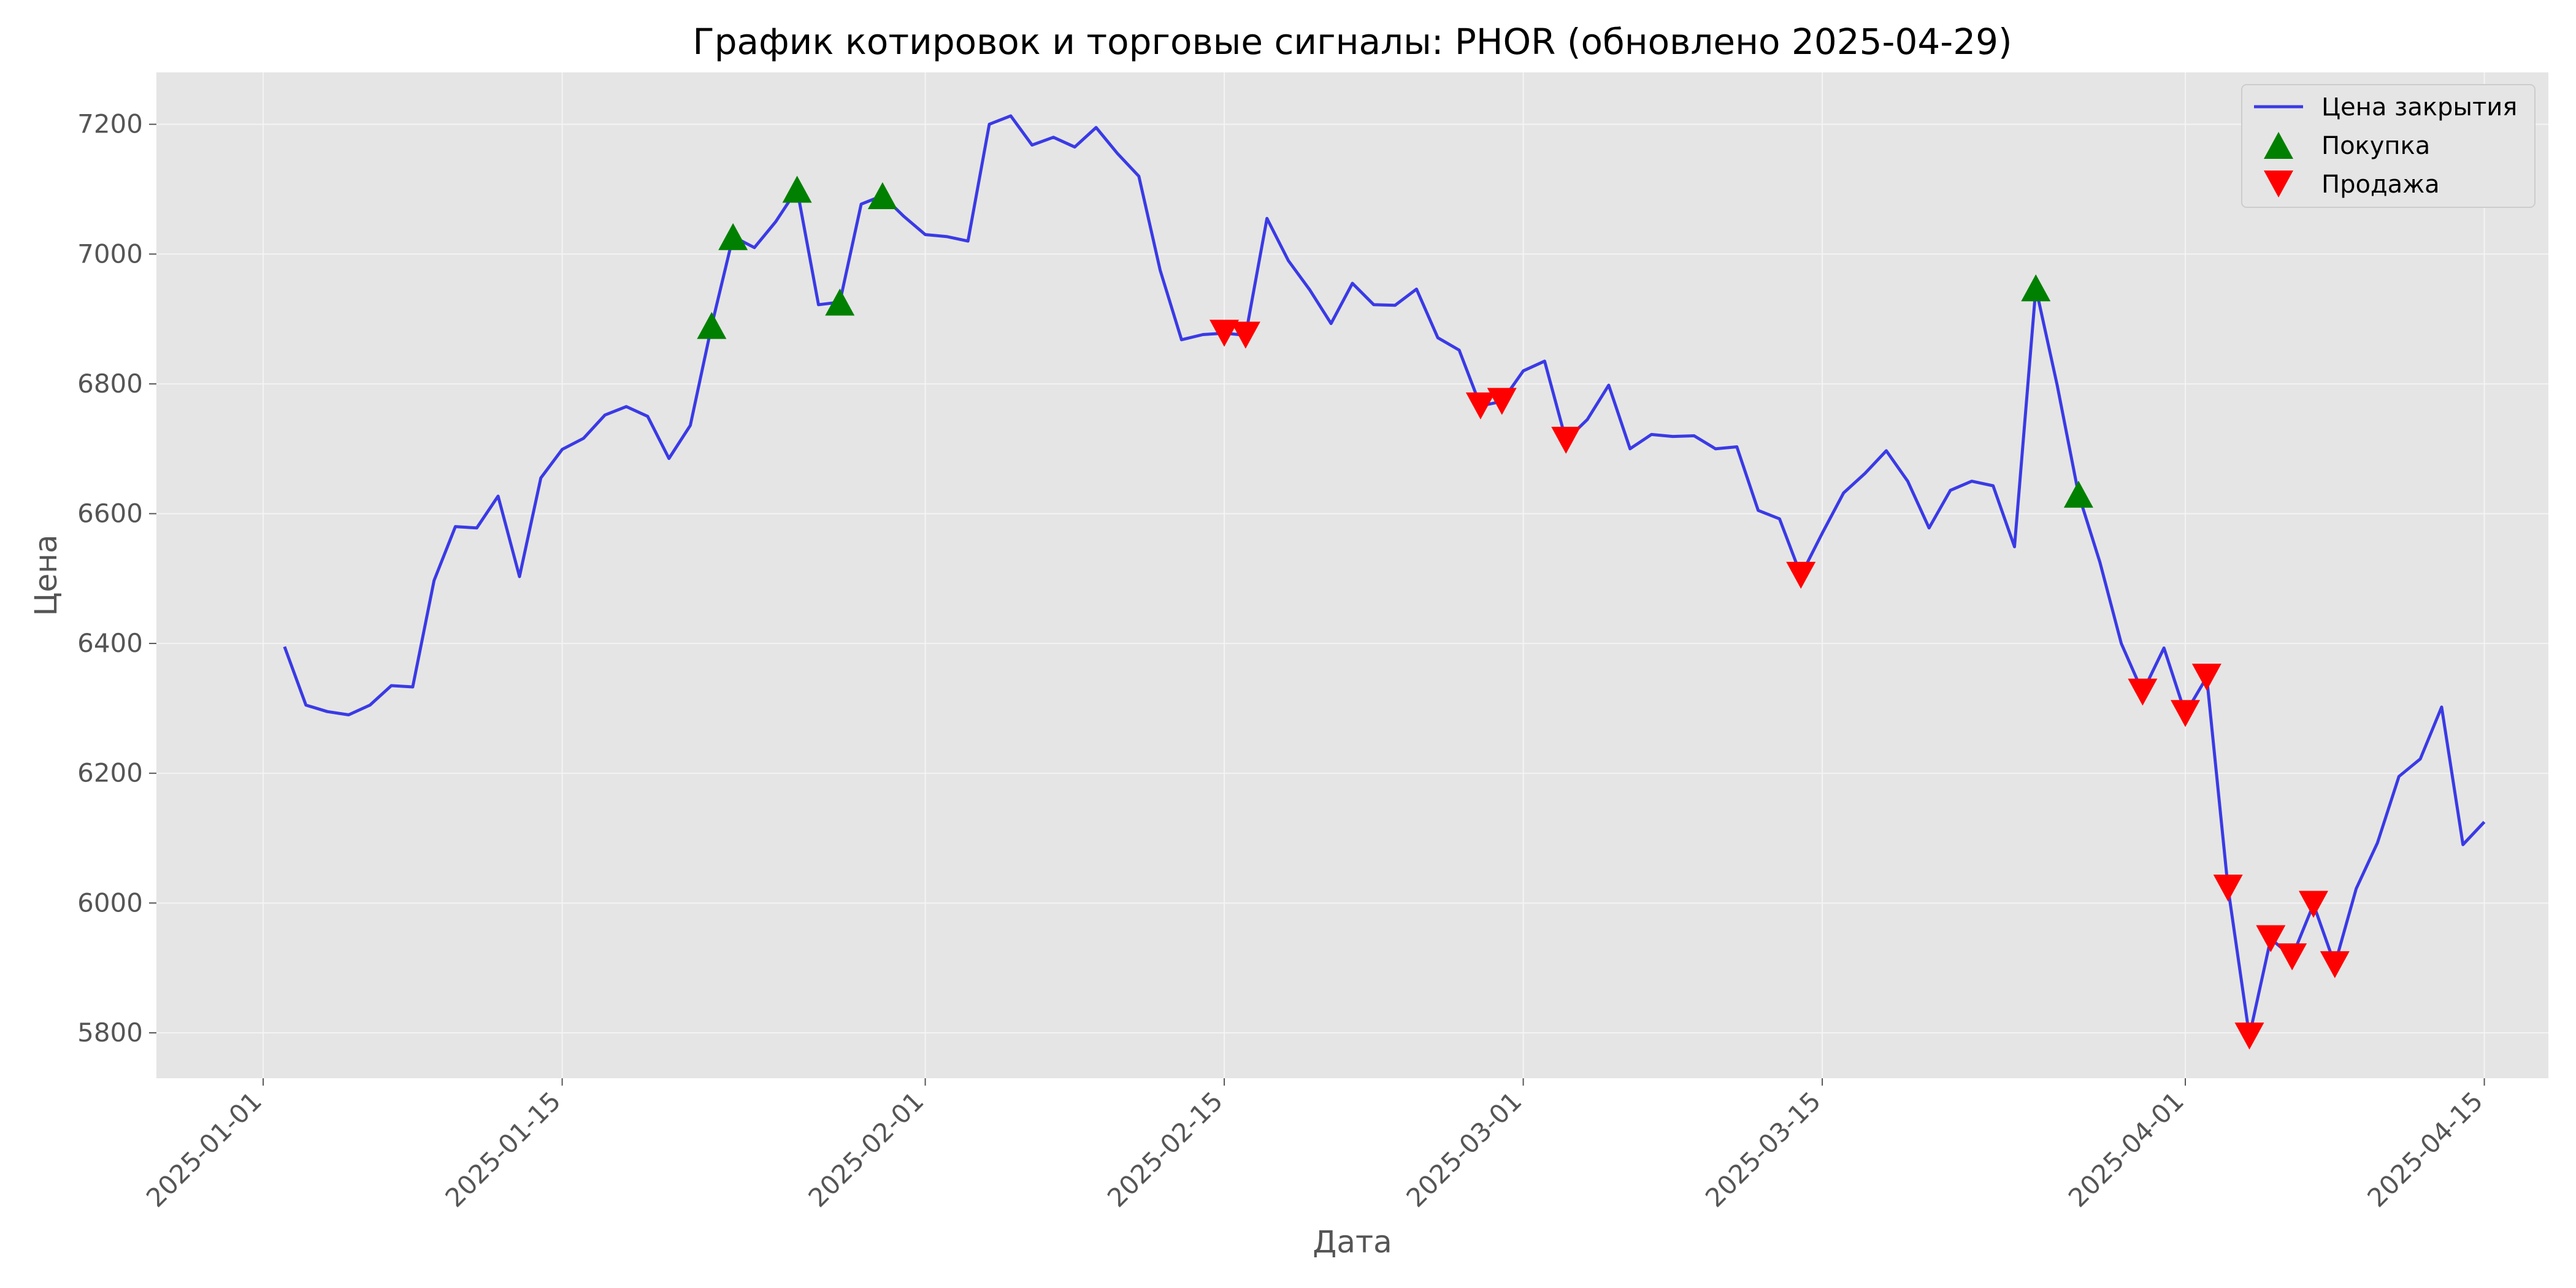 The image size is (2576, 1288). Describe the element at coordinates (110, 902) in the screenshot. I see `y-tick-label: 6000` at that location.